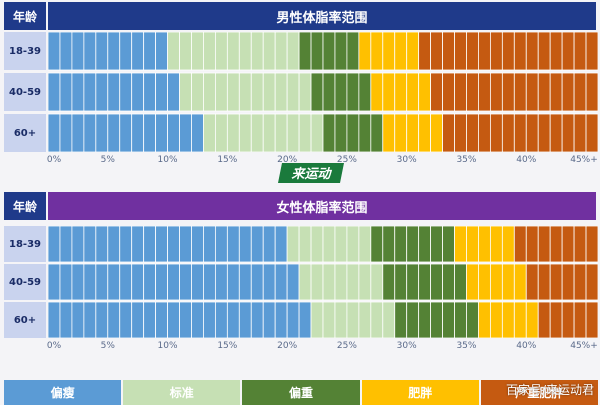 This screenshot has width=600, height=405. I want to click on female-chart-title: 女性体脂率范围, so click(322, 206).